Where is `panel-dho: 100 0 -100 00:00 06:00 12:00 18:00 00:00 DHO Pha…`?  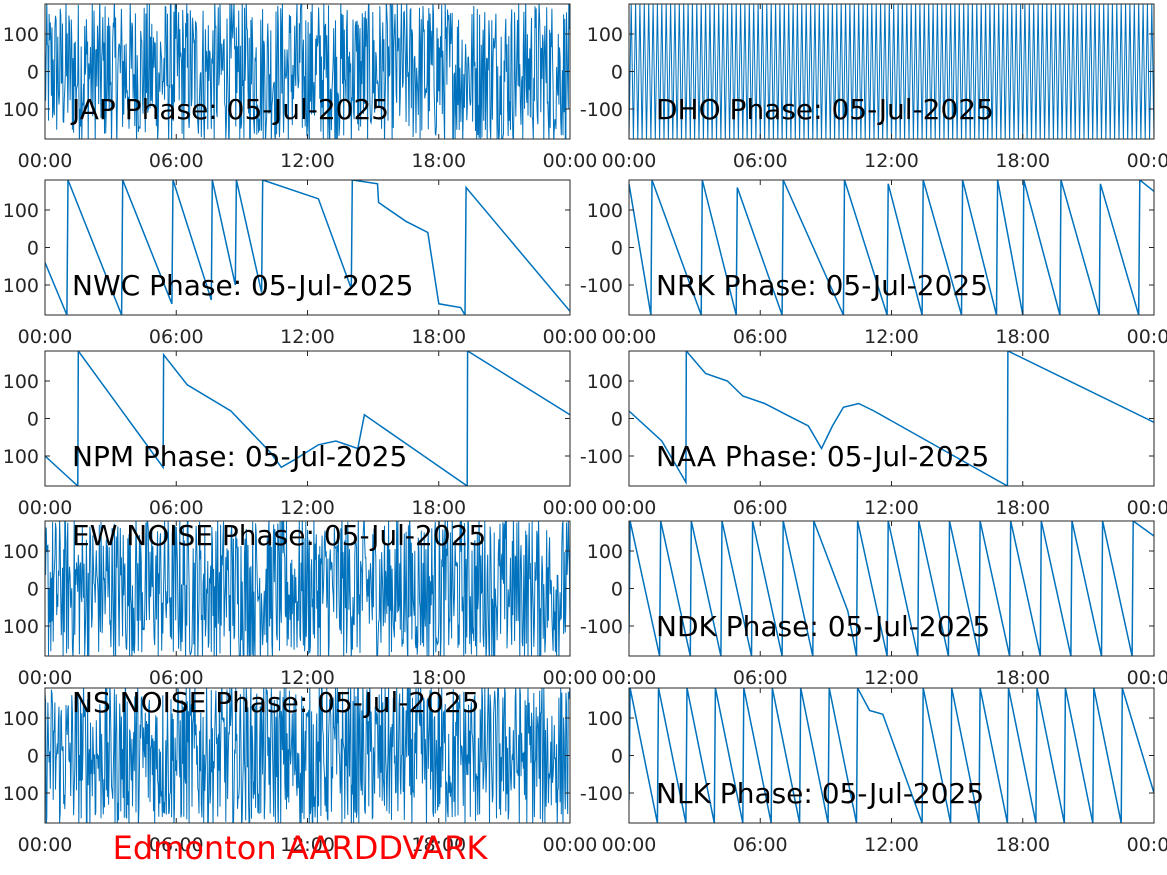 panel-dho: 100 0 -100 00:00 06:00 12:00 18:00 00:00 DHO Pha… is located at coordinates (873, 87).